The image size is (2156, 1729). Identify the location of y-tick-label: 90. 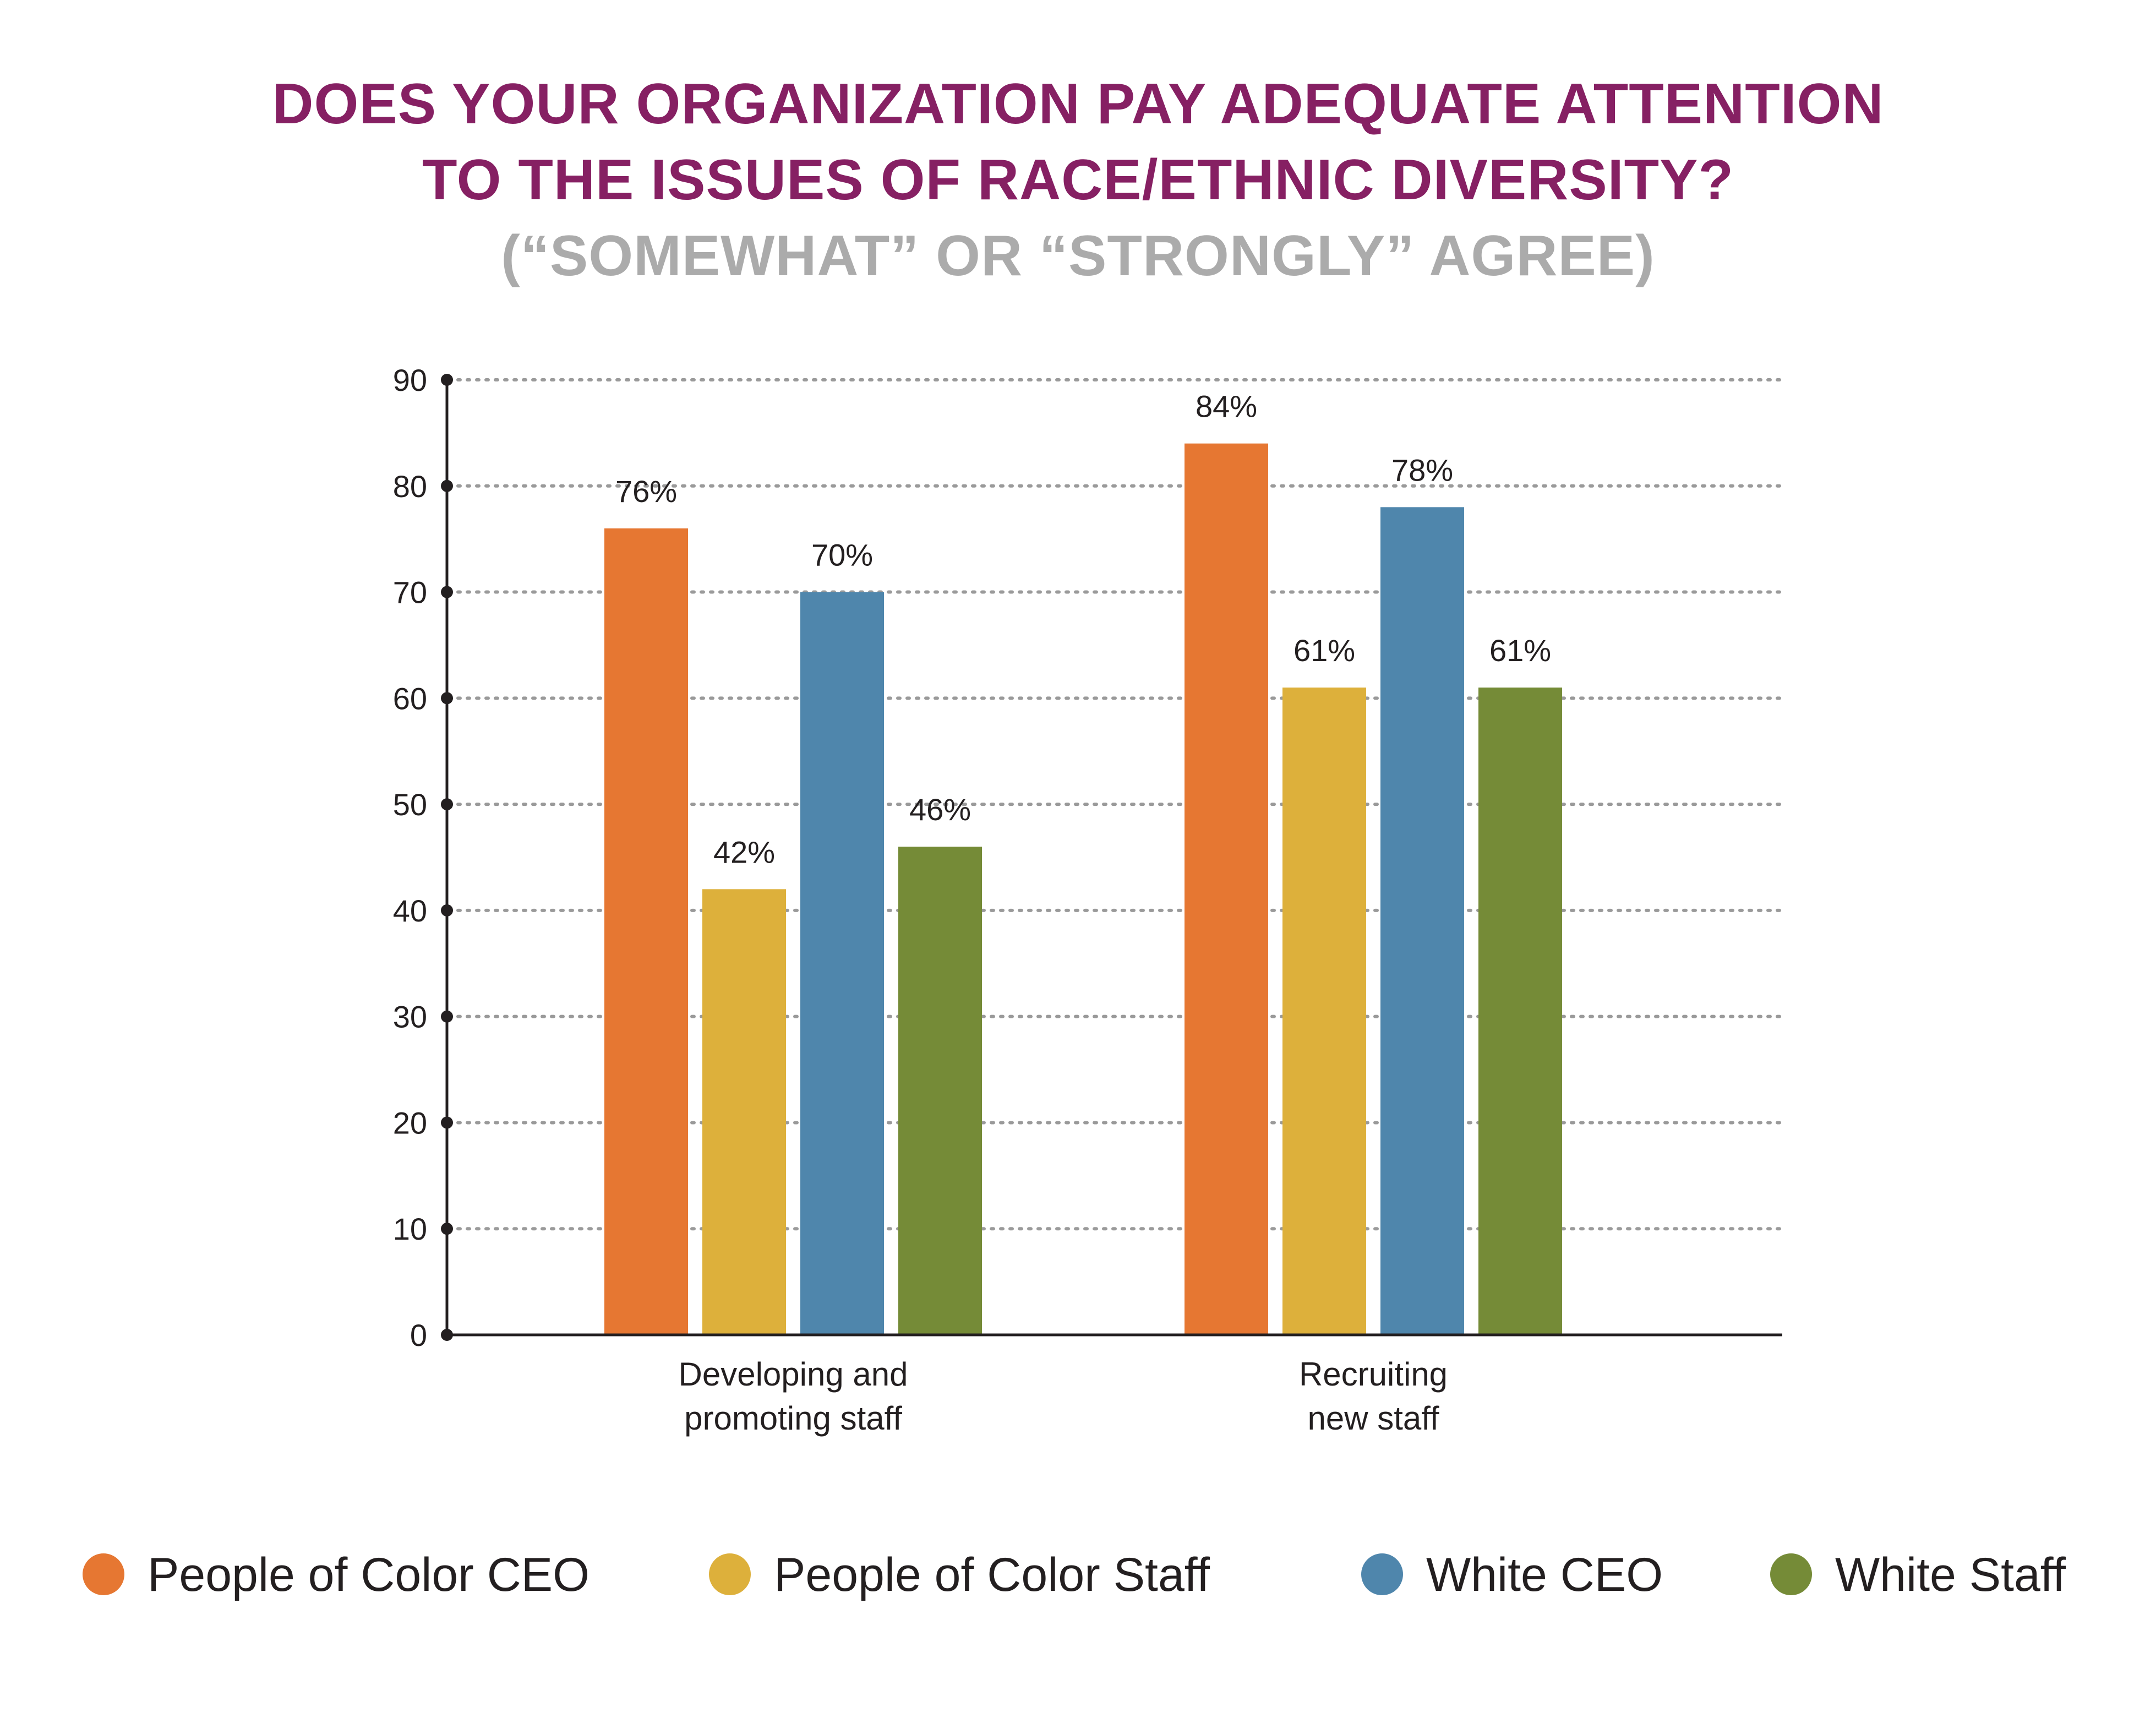
(410, 380).